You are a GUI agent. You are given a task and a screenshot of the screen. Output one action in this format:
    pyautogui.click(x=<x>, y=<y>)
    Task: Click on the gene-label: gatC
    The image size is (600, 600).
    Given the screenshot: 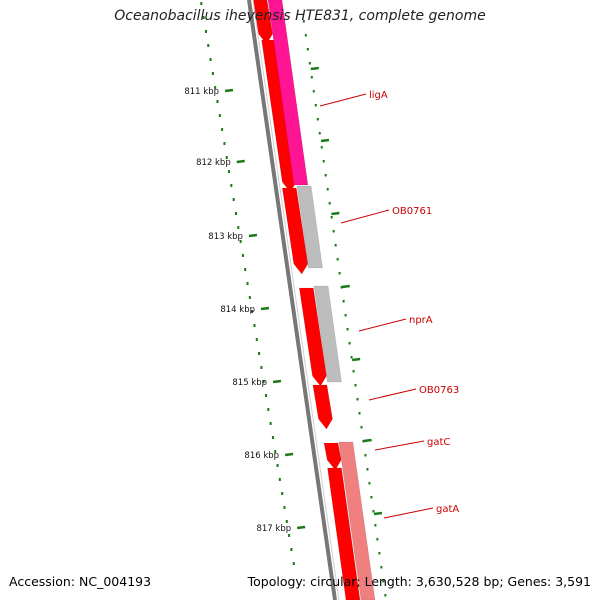 What is the action you would take?
    pyautogui.click(x=438, y=442)
    